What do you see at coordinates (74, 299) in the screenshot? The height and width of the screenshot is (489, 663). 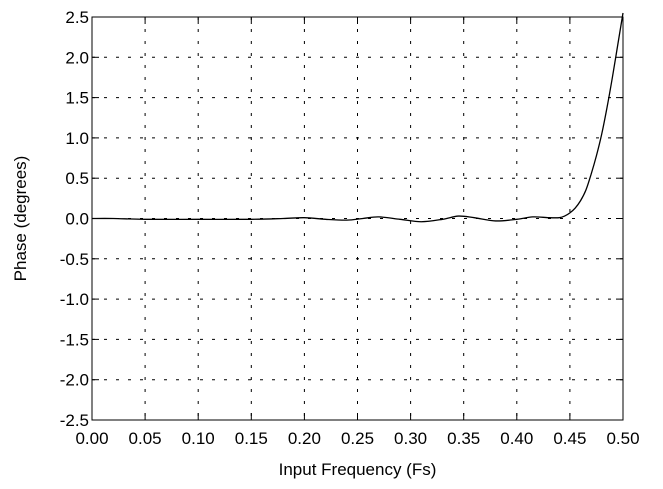 I see `y-tick-label: -1.0` at bounding box center [74, 299].